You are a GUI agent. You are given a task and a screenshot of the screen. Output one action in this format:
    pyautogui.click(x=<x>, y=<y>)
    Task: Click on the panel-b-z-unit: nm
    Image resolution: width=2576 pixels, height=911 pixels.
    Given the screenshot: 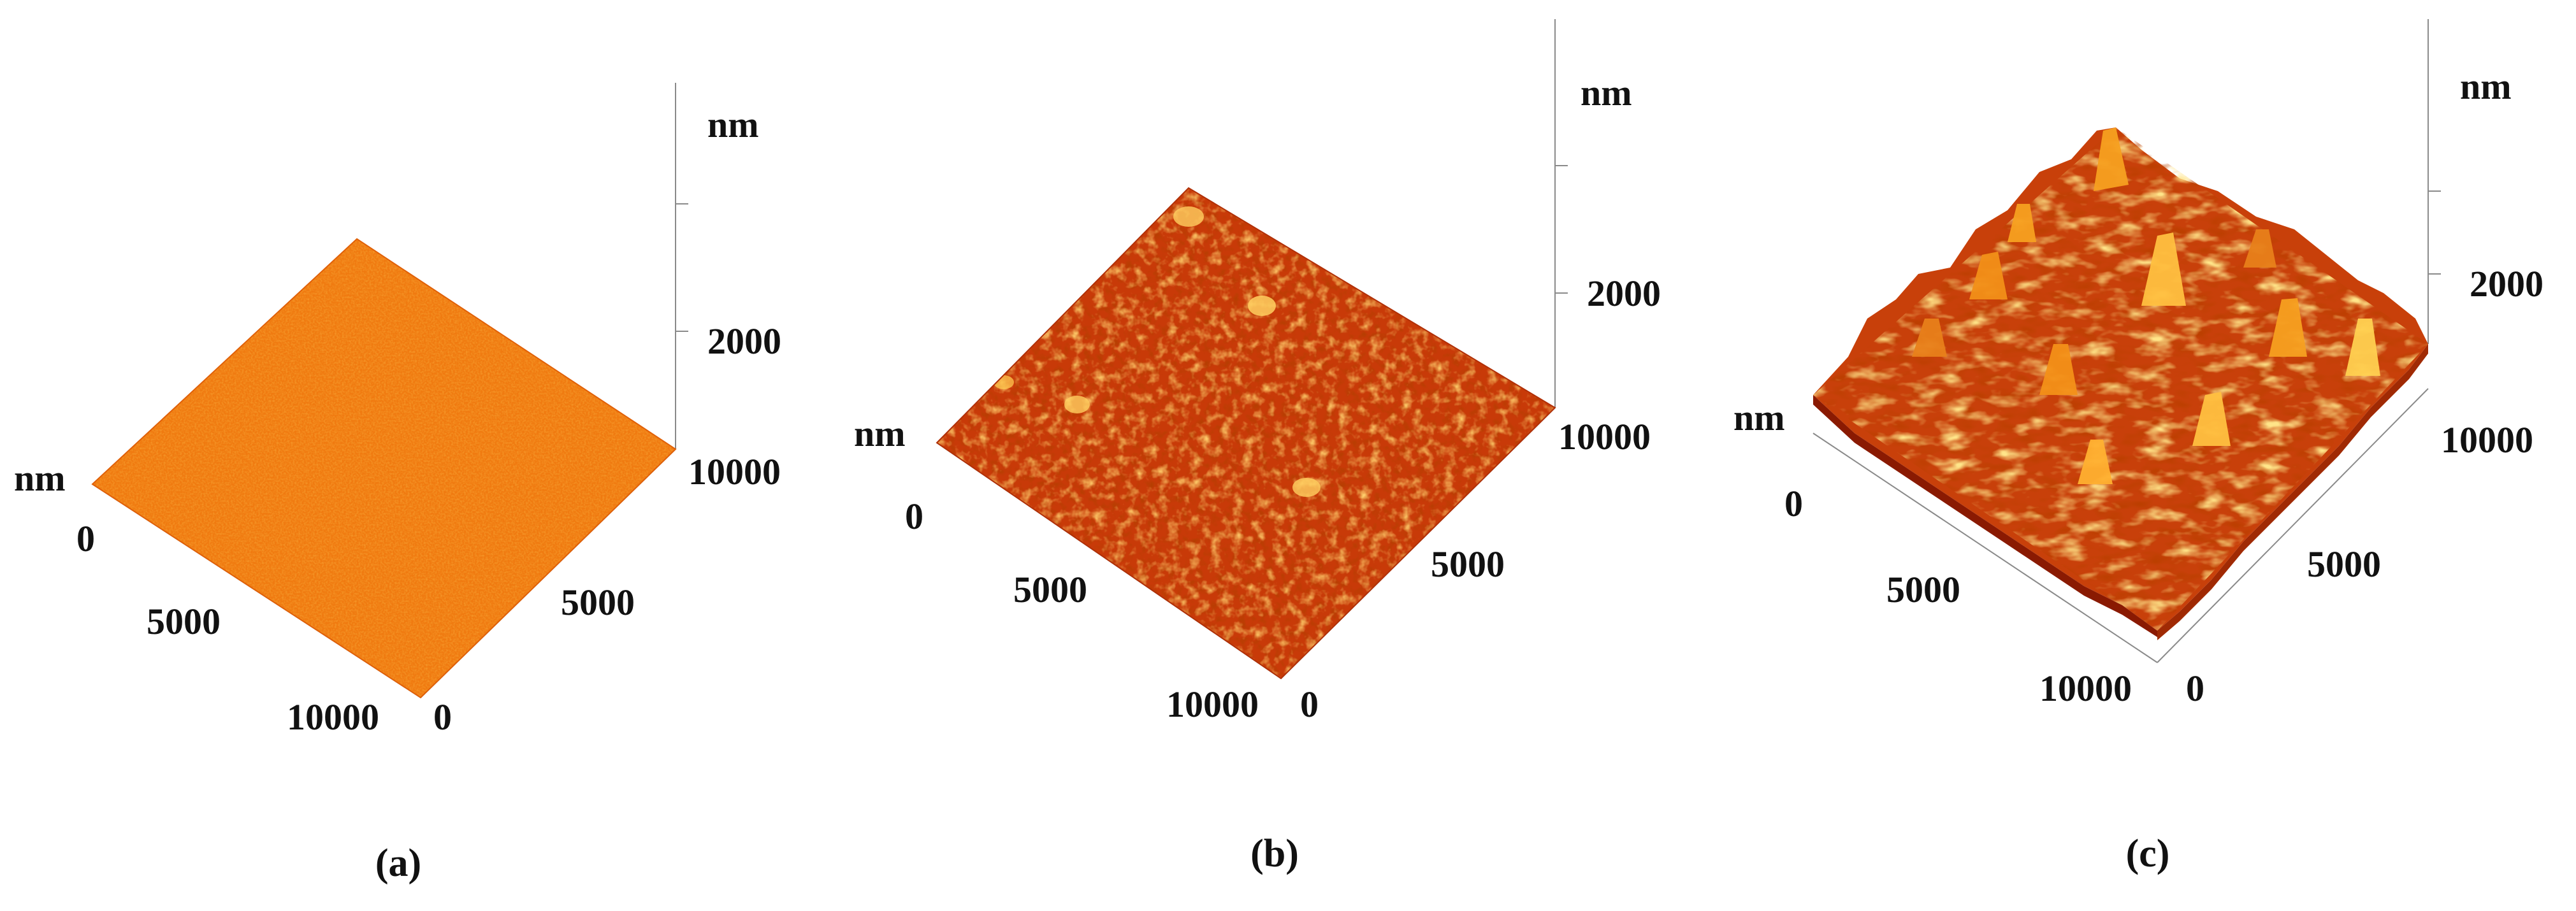 What is the action you would take?
    pyautogui.click(x=1606, y=92)
    